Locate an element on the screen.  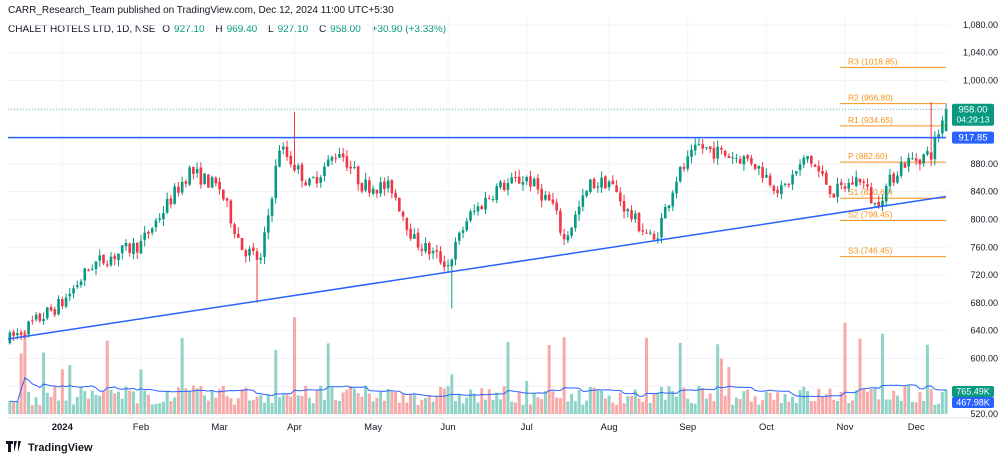
price-badge-label: 958.00 is located at coordinates (972, 110).